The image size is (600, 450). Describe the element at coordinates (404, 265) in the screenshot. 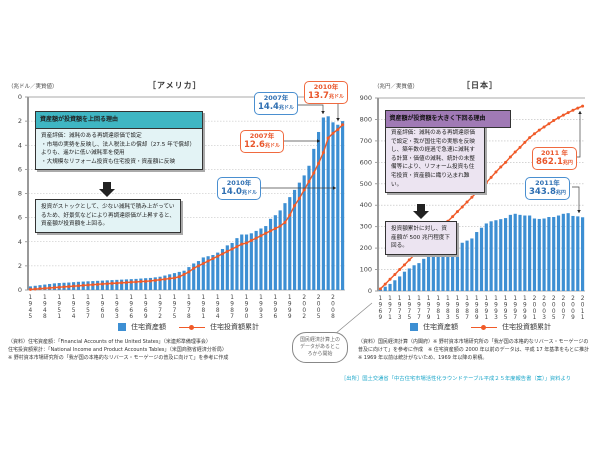

I see `jp-line-point-1974` at that location.